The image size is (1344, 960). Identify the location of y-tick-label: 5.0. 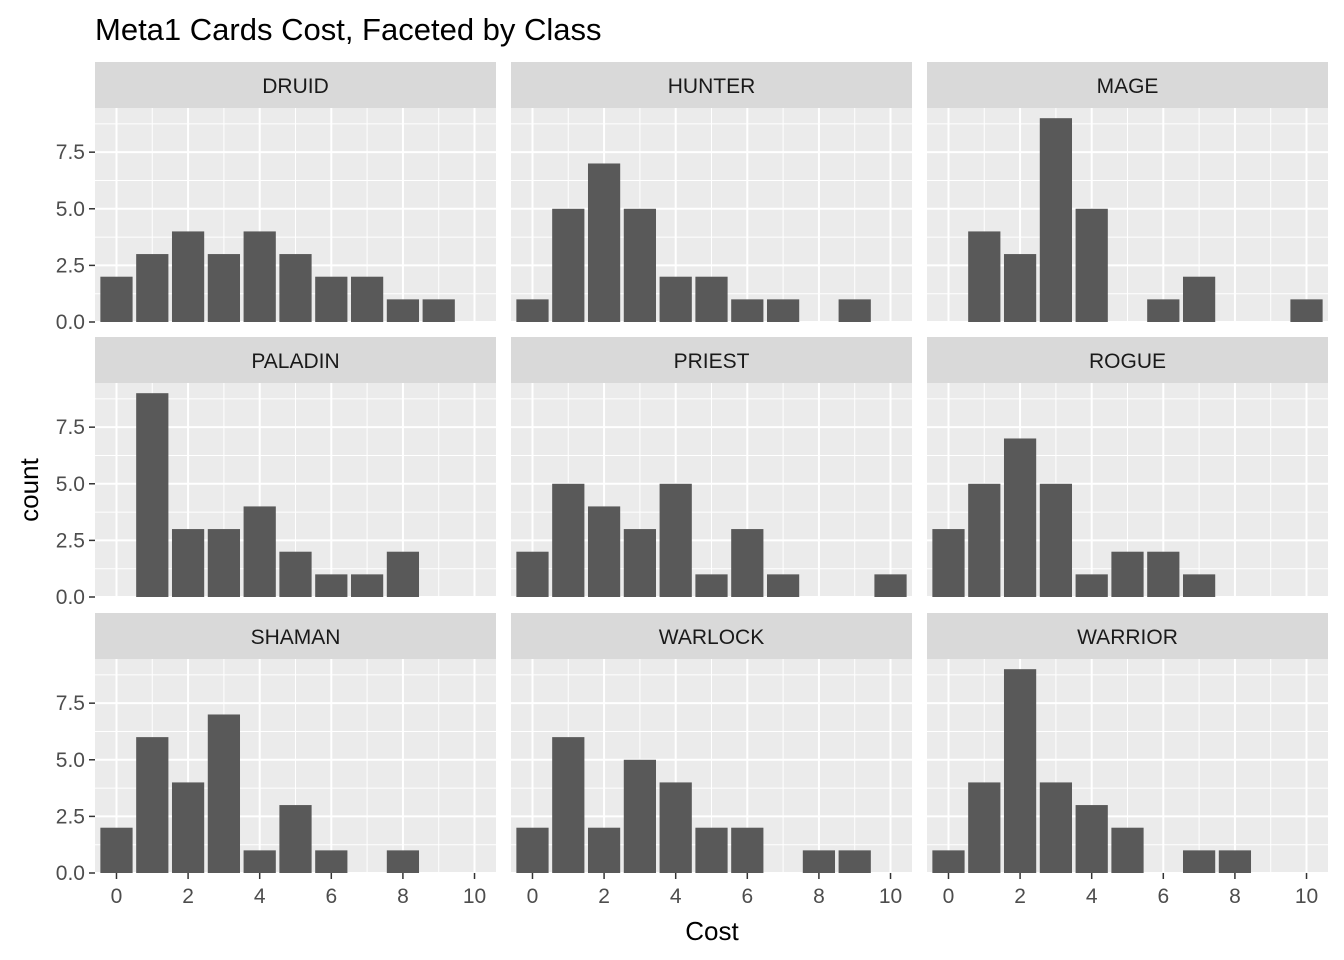
(70, 209).